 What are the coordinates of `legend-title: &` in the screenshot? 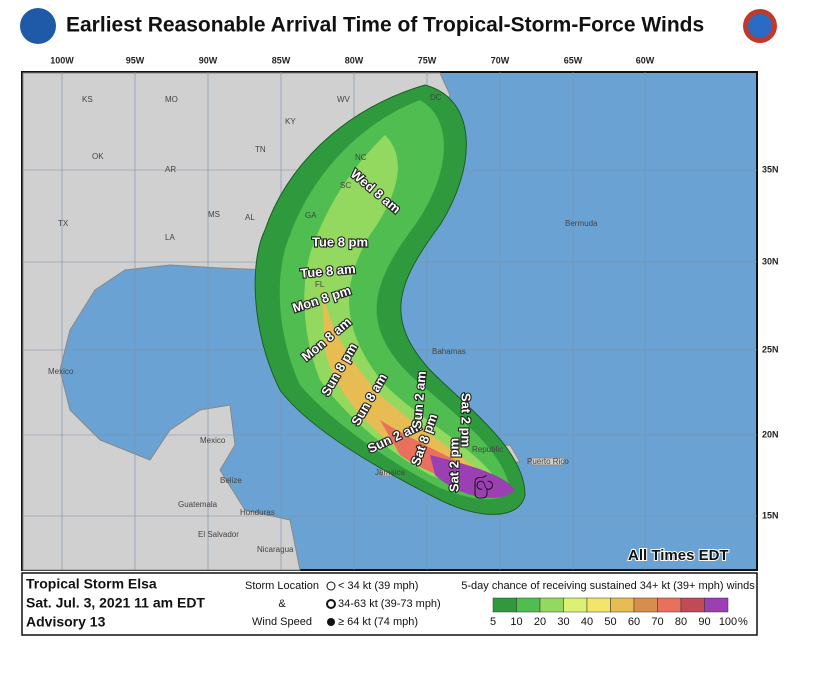 It's located at (282, 604).